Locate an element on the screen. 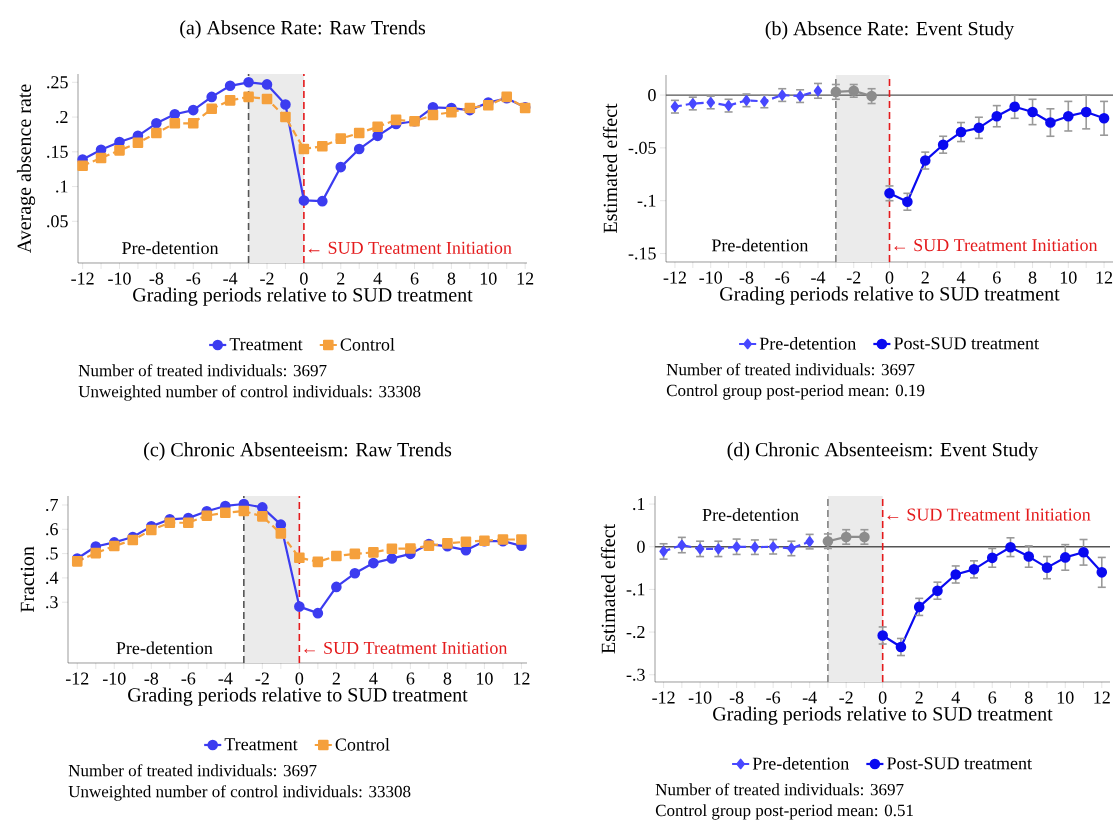 Image resolution: width=1120 pixels, height=824 pixels. y-tick-label: .7 is located at coordinates (52, 504).